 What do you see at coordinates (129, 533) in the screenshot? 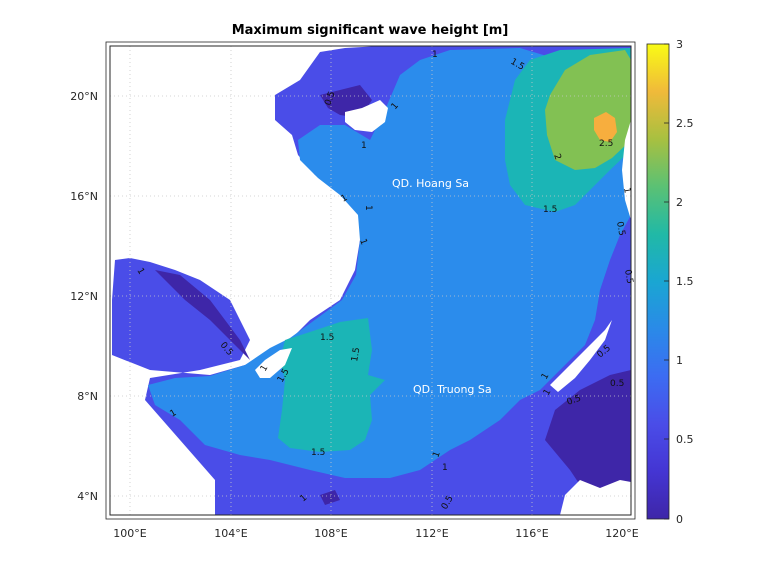
I see `x-tick-label: 100°E` at bounding box center [129, 533].